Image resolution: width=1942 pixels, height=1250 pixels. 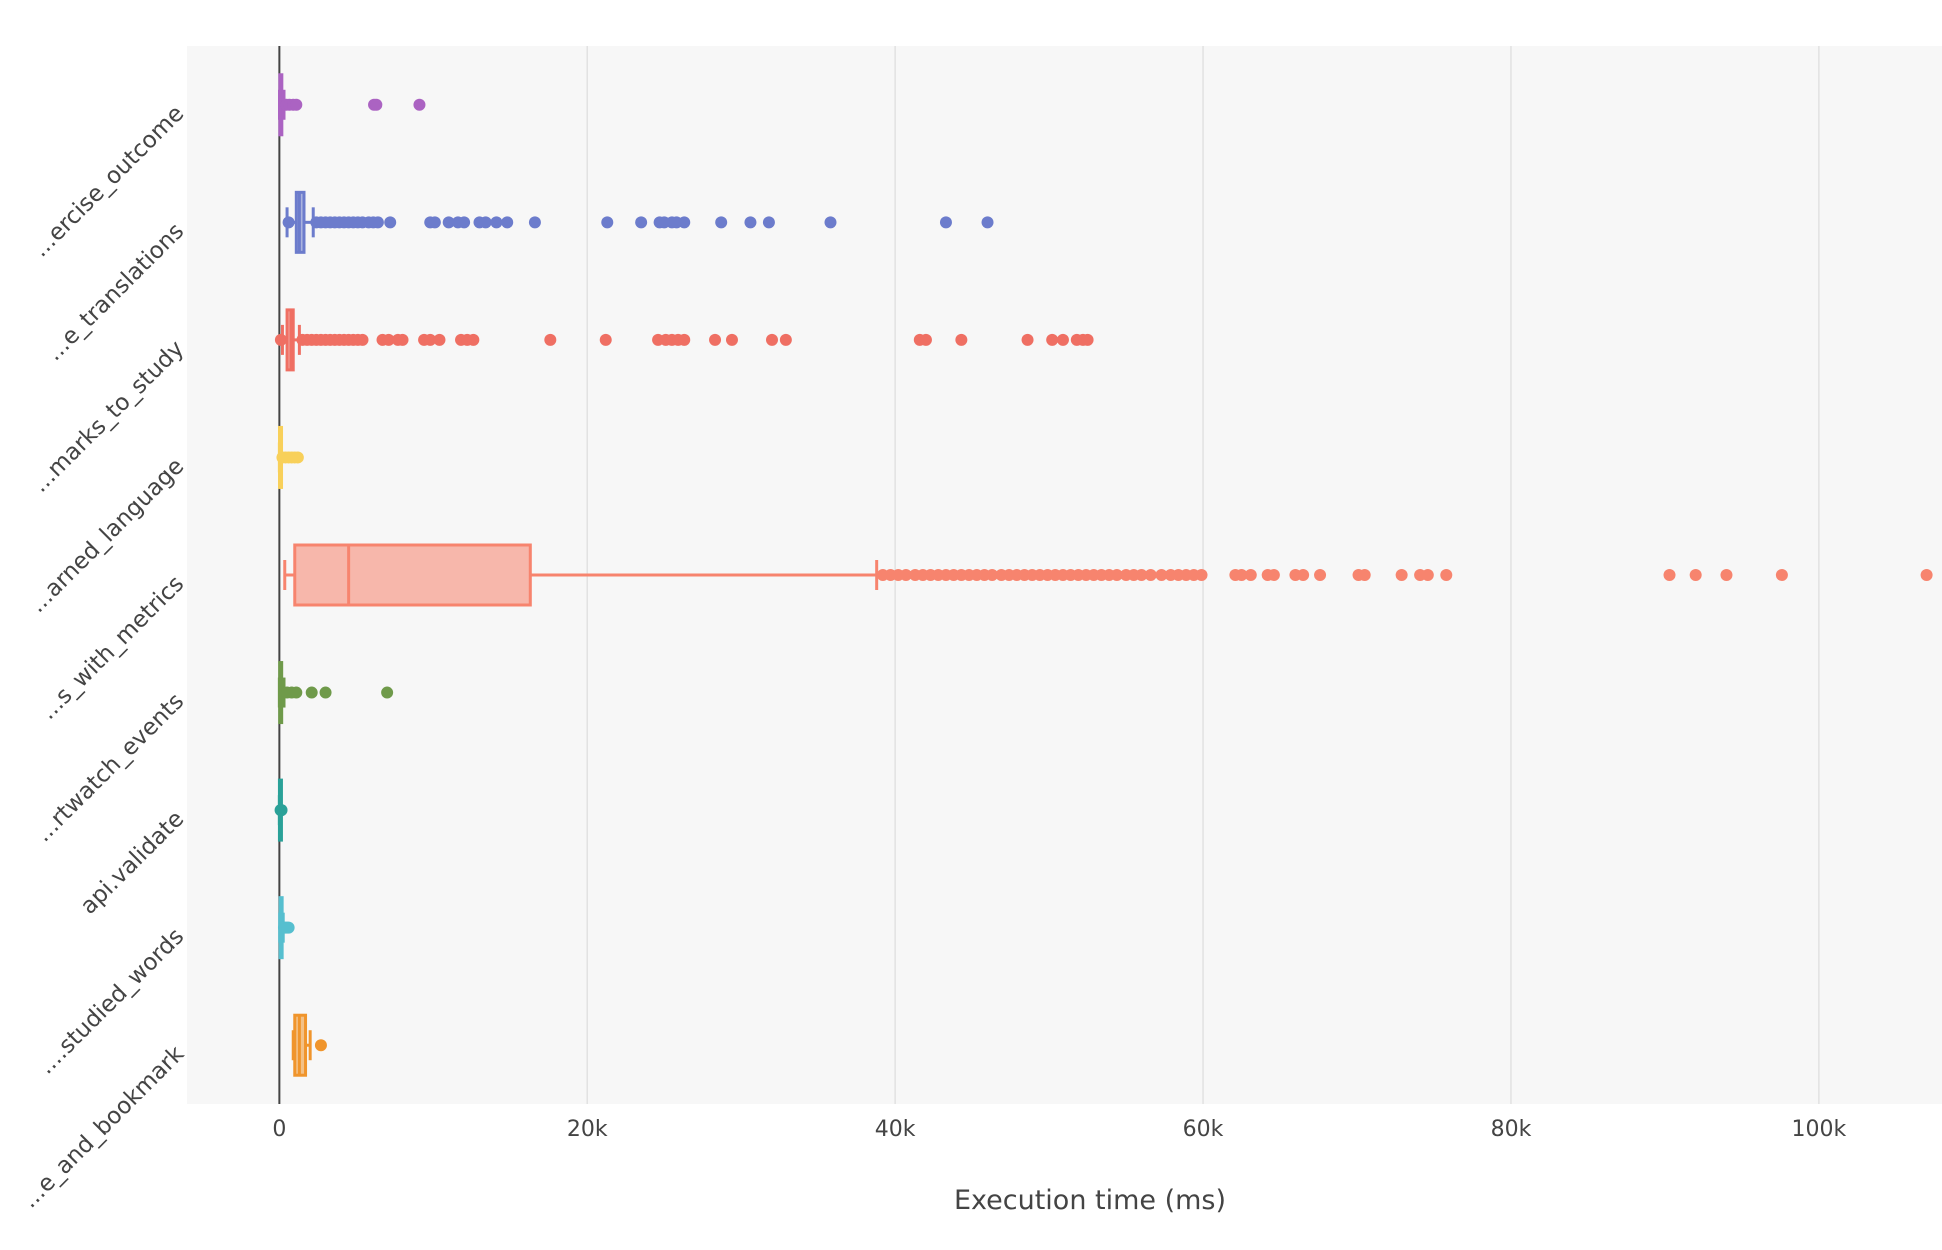 What do you see at coordinates (587, 1129) in the screenshot?
I see `x-tick-label: 20k` at bounding box center [587, 1129].